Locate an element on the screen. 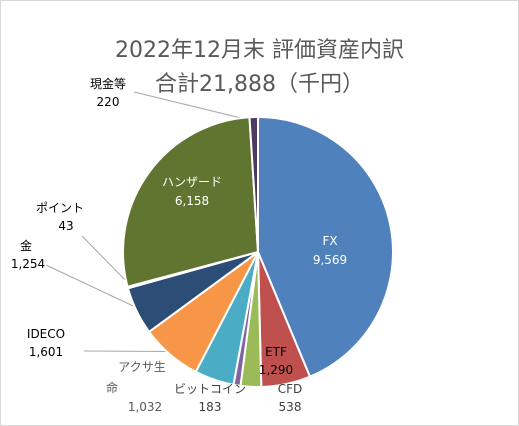  slice-8-name-label: ポイント is located at coordinates (60, 208).